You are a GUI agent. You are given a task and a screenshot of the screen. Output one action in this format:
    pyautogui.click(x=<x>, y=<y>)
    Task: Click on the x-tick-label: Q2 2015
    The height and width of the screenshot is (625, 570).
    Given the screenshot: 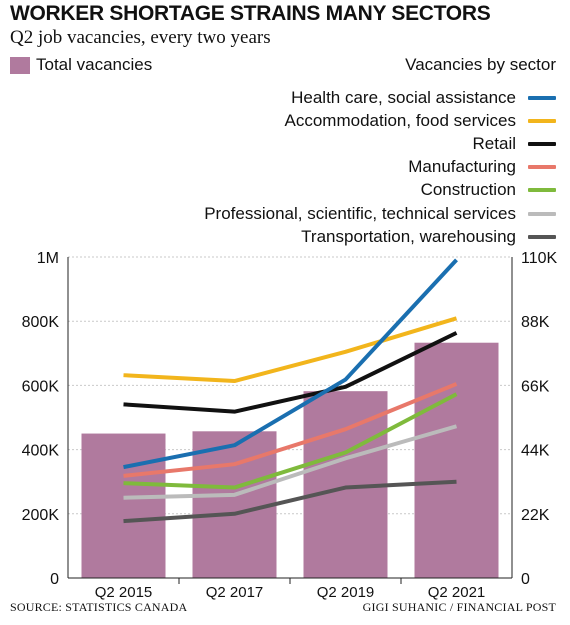 What is the action you would take?
    pyautogui.click(x=124, y=592)
    